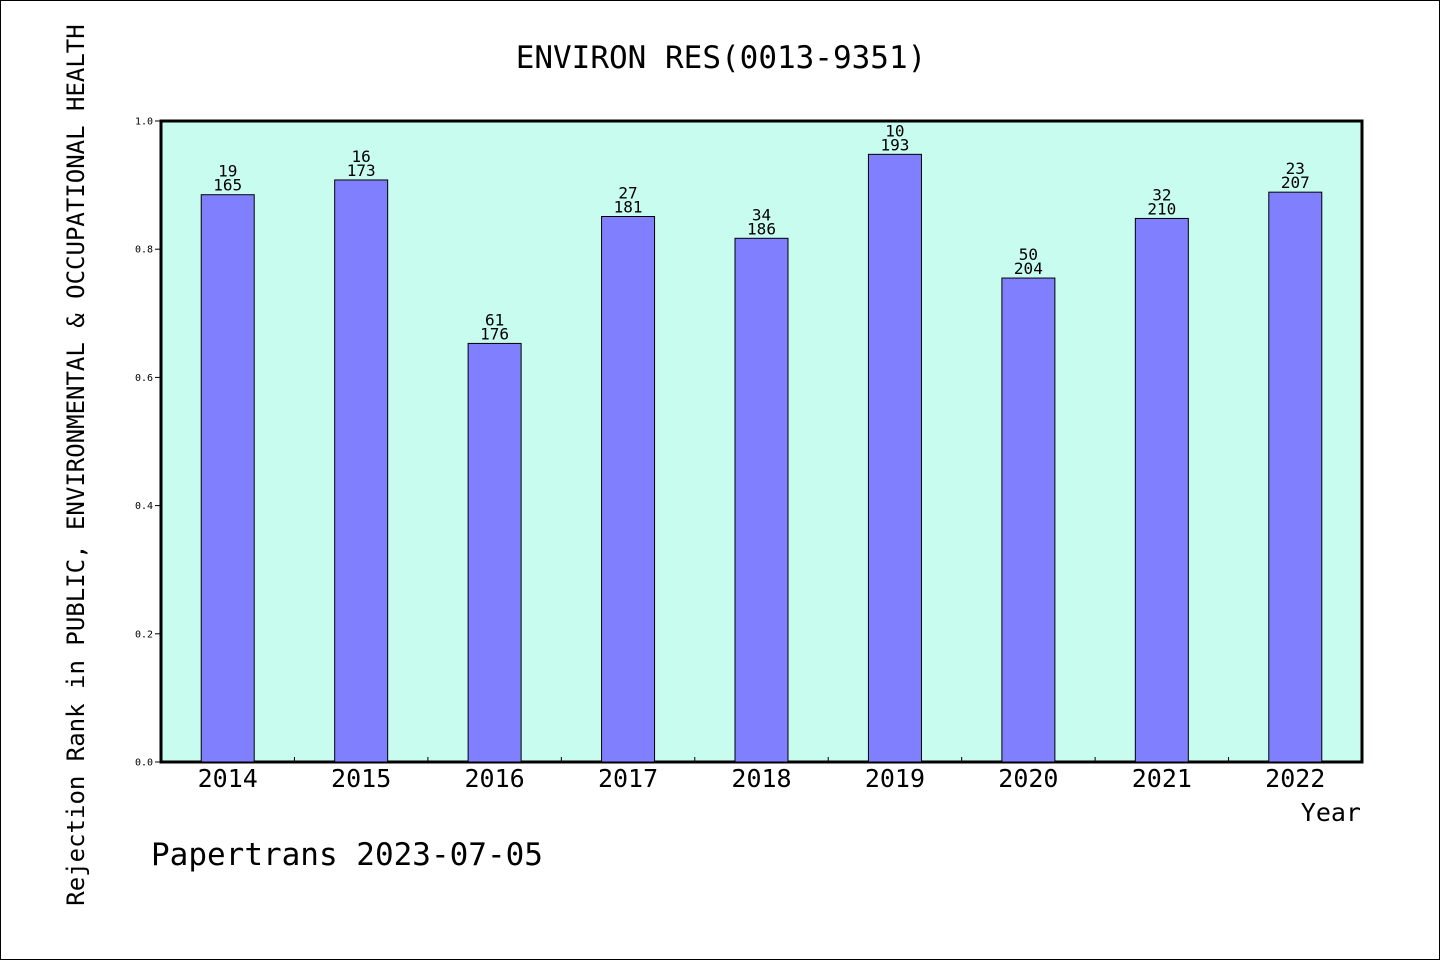 This screenshot has height=961, width=1440. What do you see at coordinates (627, 193) in the screenshot?
I see `bar-rank-label: 27` at bounding box center [627, 193].